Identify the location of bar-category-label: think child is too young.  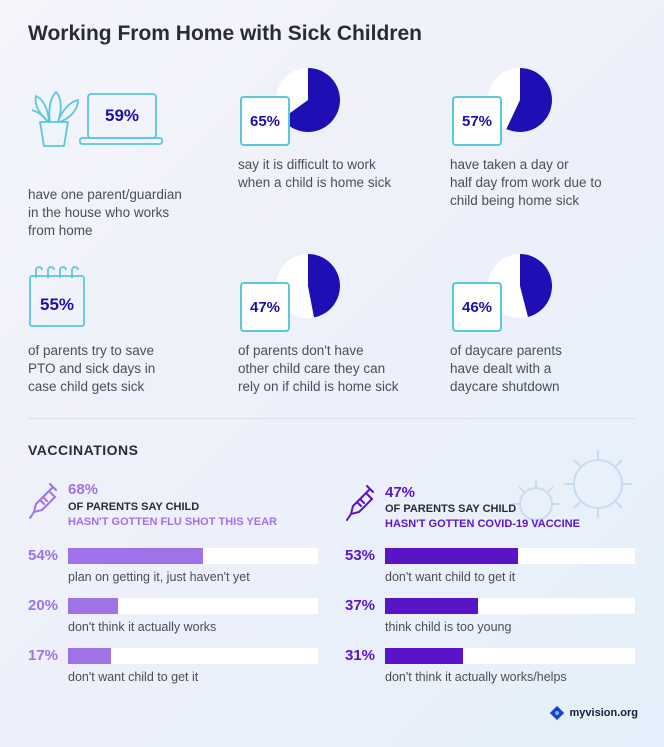
(448, 627).